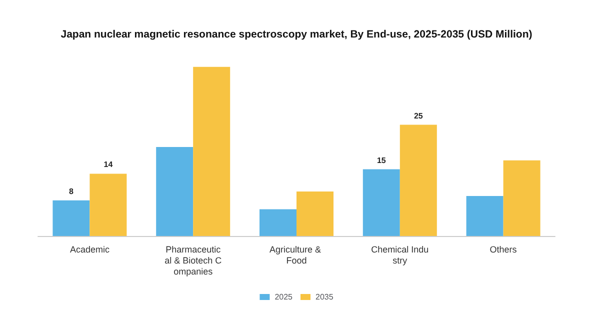  What do you see at coordinates (90, 249) in the screenshot?
I see `x-tick-label: Academic` at bounding box center [90, 249].